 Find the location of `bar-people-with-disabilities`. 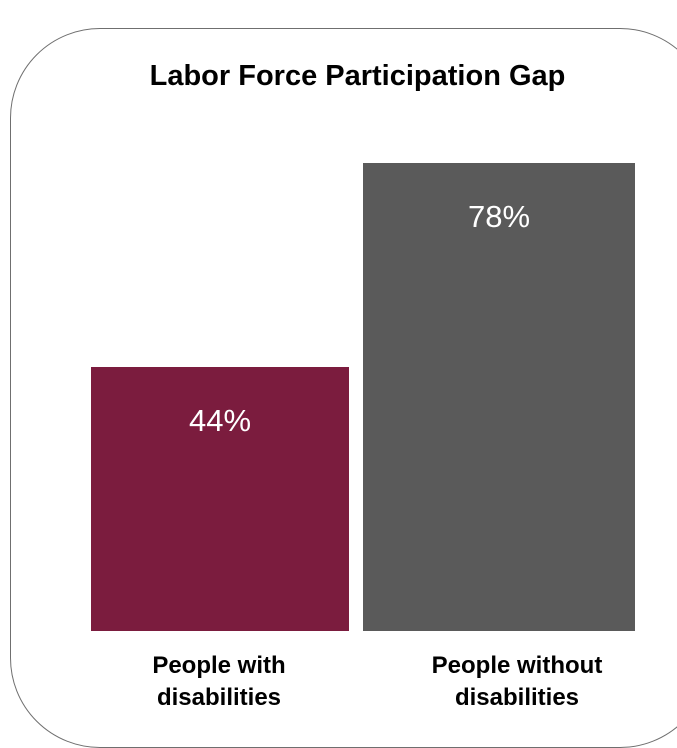

bar-people-with-disabilities is located at coordinates (220, 499).